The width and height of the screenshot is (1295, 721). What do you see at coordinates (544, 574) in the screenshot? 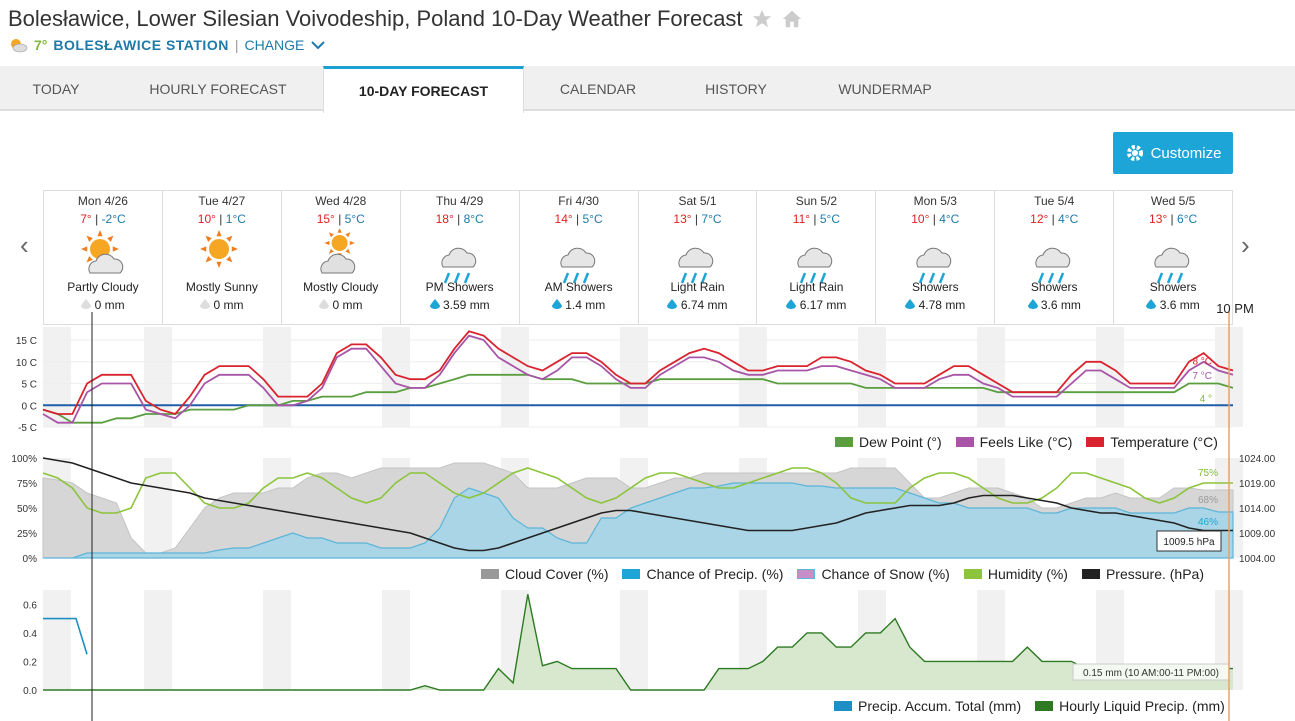
I see `legend-cloud-cover: Cloud Cover (%)` at bounding box center [544, 574].